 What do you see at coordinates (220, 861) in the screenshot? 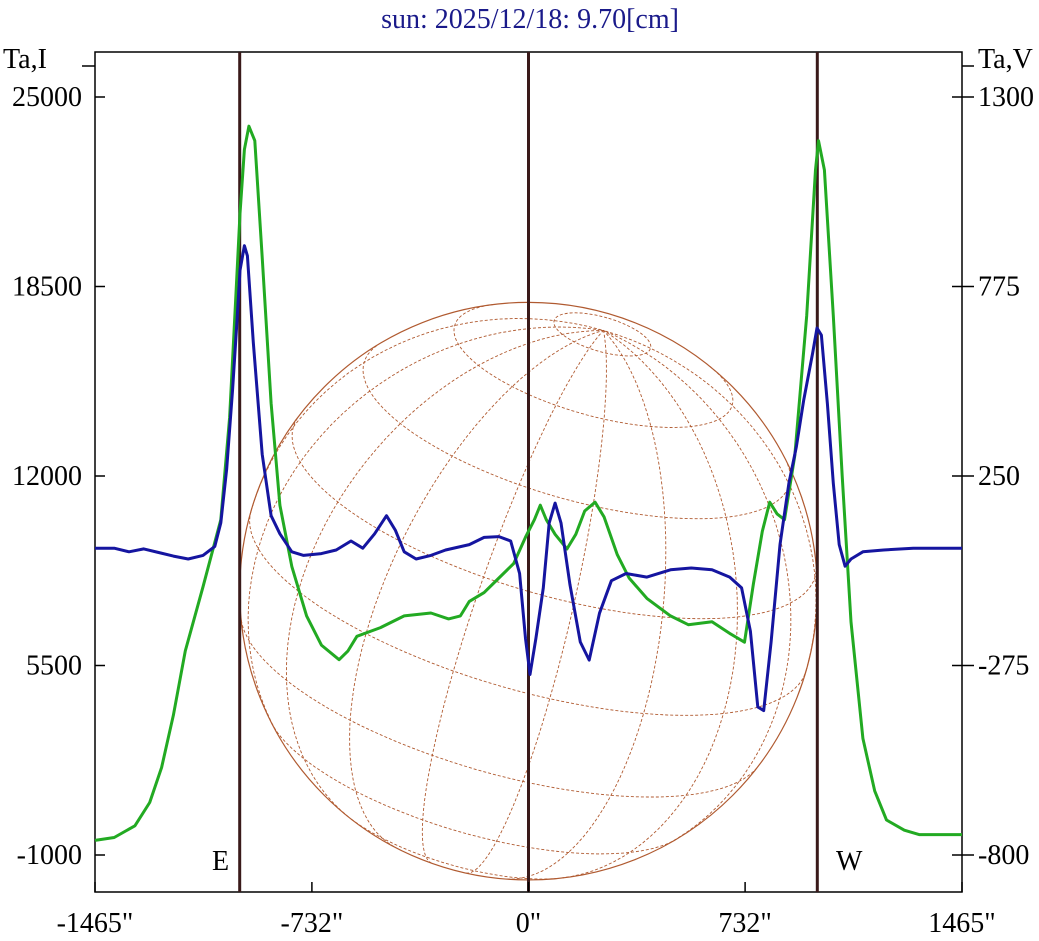
I see `east-marker-label: E` at bounding box center [220, 861].